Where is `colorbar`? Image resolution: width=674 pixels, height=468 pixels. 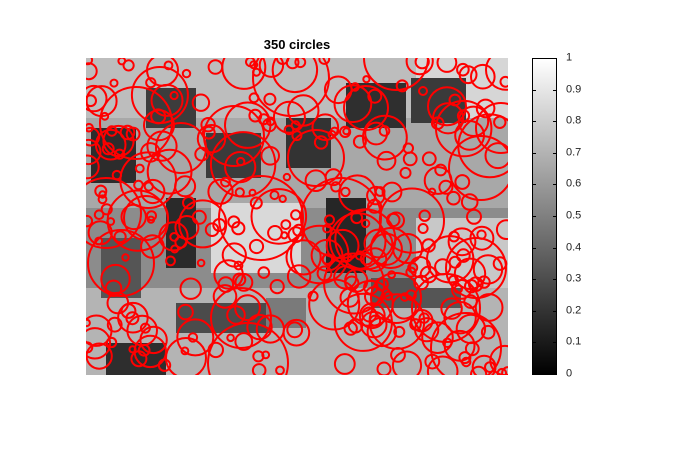 colorbar is located at coordinates (544, 216).